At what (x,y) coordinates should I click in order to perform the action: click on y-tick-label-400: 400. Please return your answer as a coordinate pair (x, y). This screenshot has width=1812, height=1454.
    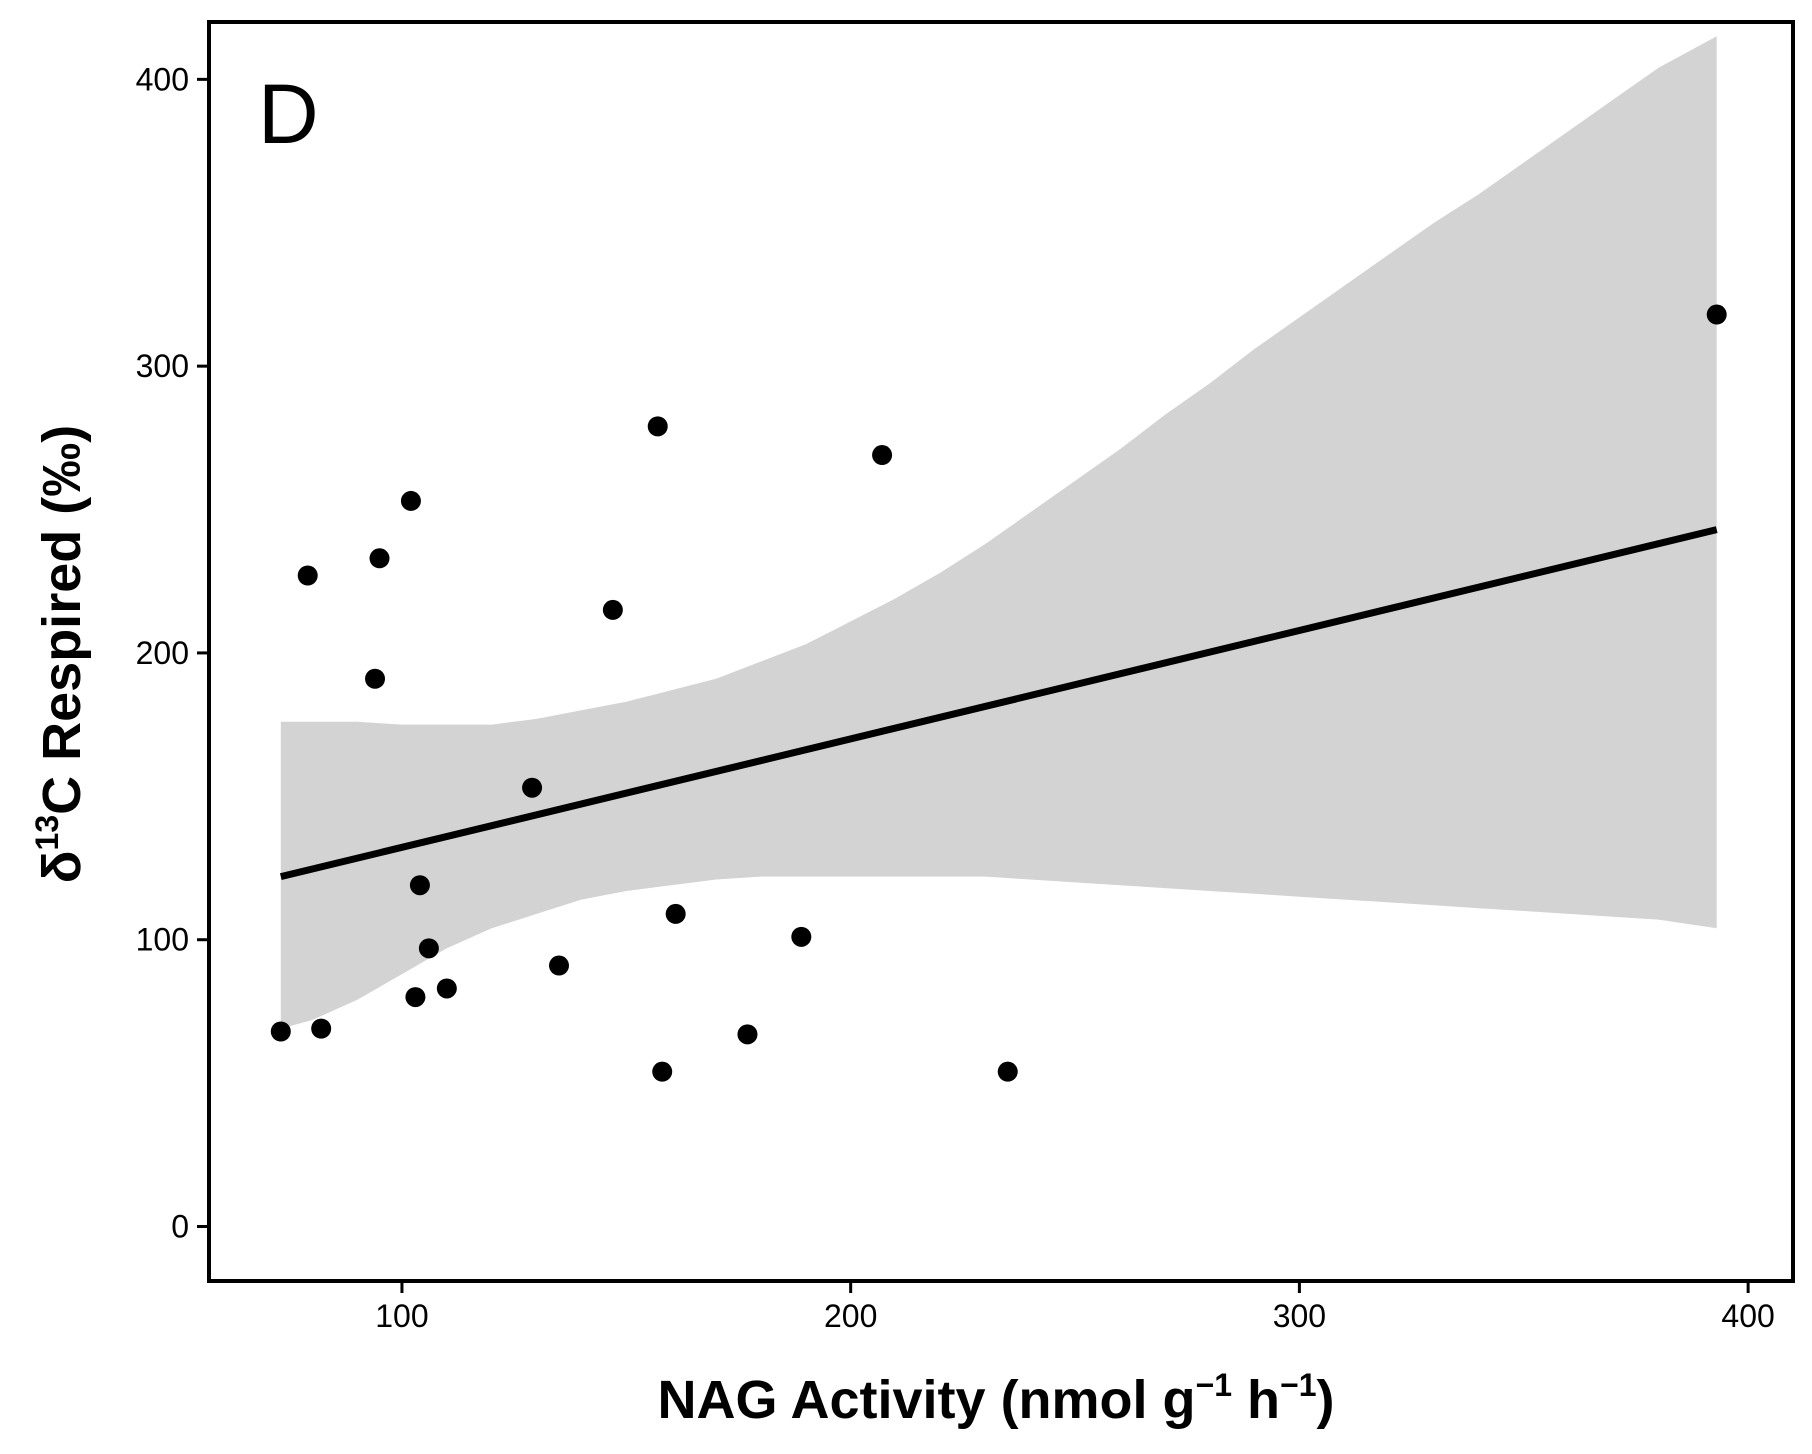
    Looking at the image, I should click on (162, 79).